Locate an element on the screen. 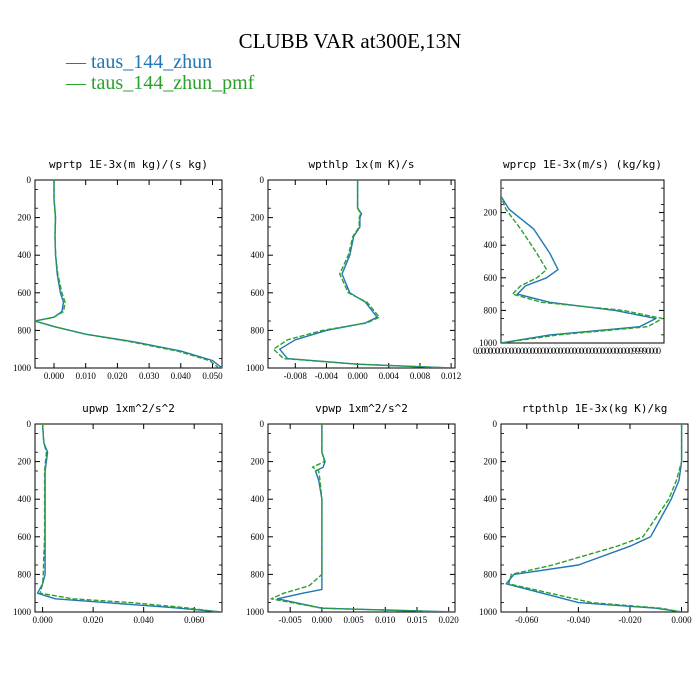 This screenshot has height=700, width=700. x-tick-label: 0.012 is located at coordinates (451, 376).